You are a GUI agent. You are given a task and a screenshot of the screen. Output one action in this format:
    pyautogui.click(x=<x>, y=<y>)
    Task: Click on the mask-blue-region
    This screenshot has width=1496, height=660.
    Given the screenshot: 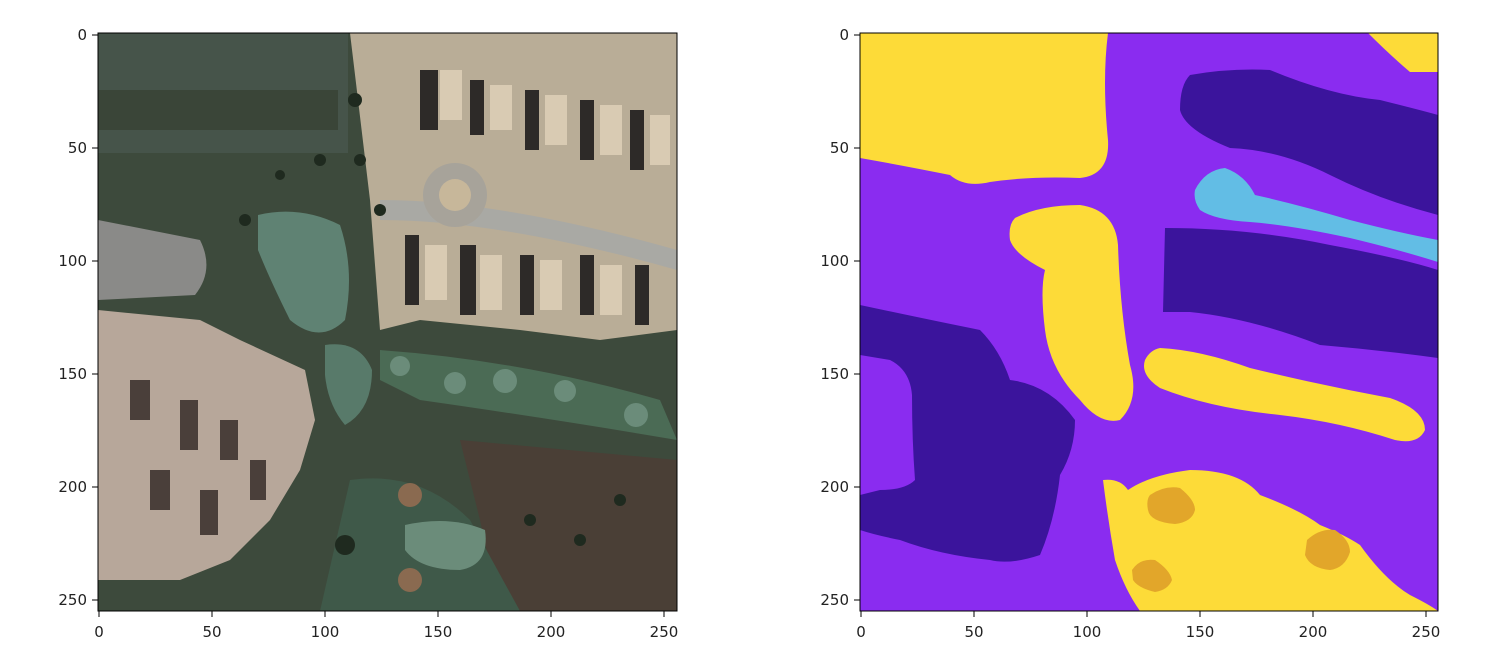 What is the action you would take?
    pyautogui.click(x=1316, y=215)
    